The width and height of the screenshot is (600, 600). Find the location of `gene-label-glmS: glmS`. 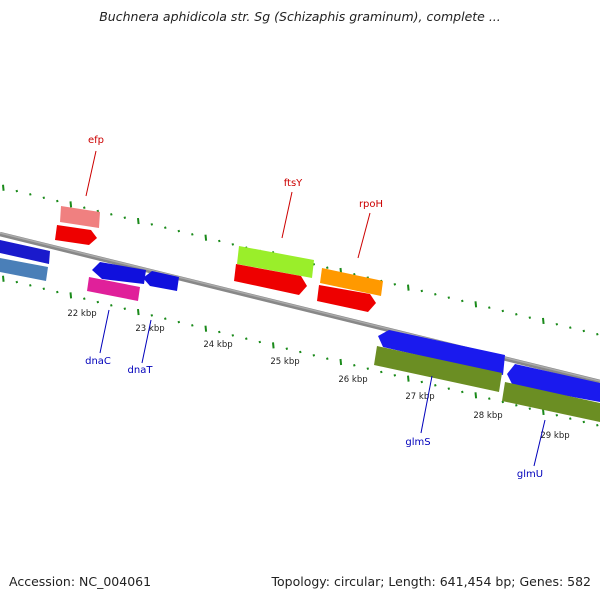

gene-label-glmS: glmS is located at coordinates (417, 442).